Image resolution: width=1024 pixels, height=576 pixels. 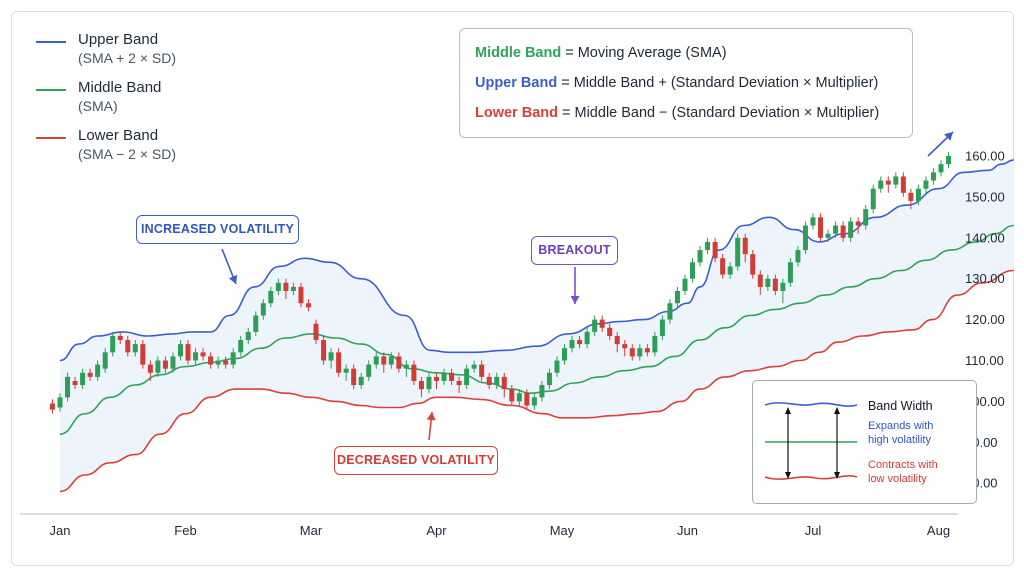 What do you see at coordinates (574, 250) in the screenshot?
I see `callout-breakout: BREAKOUT` at bounding box center [574, 250].